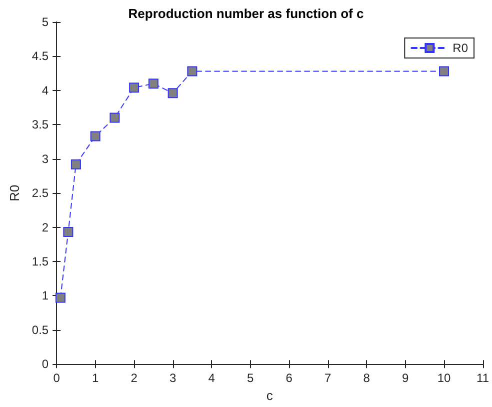 The image size is (492, 407). What do you see at coordinates (45, 227) in the screenshot?
I see `y-tick-label: 2` at bounding box center [45, 227].